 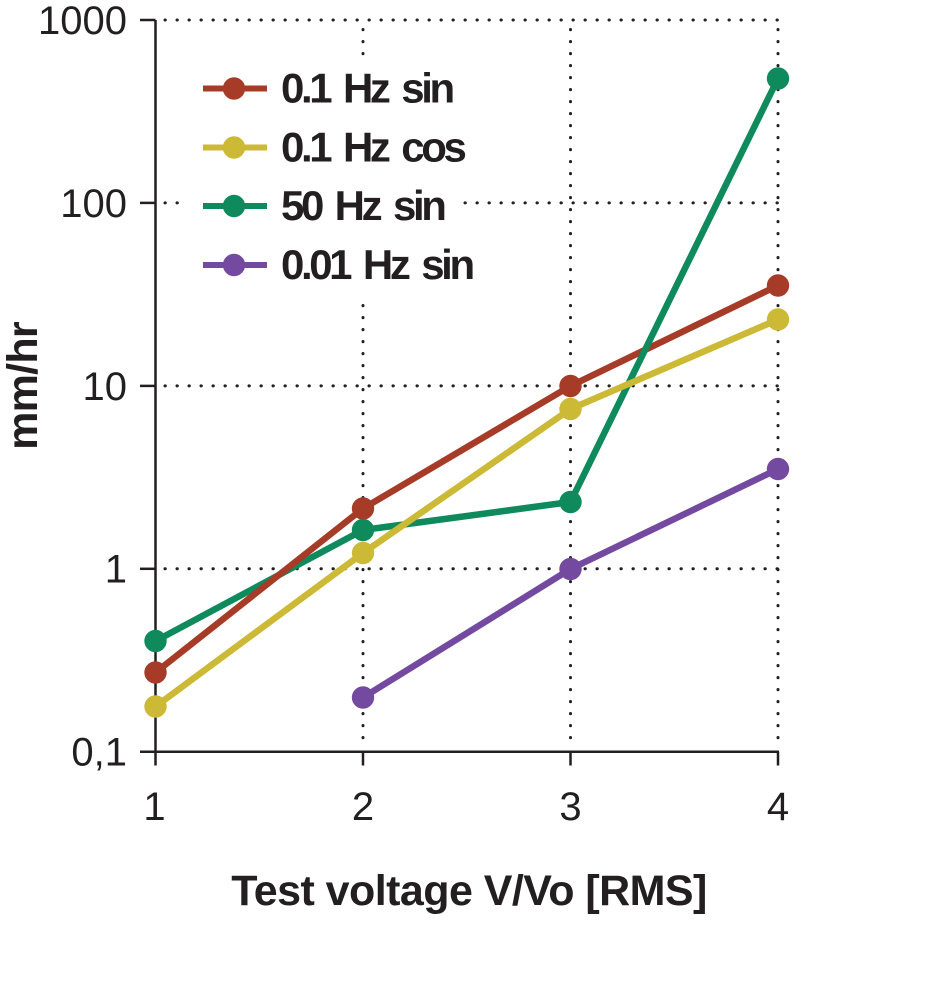 What do you see at coordinates (363, 807) in the screenshot?
I see `svg-text: 2` at bounding box center [363, 807].